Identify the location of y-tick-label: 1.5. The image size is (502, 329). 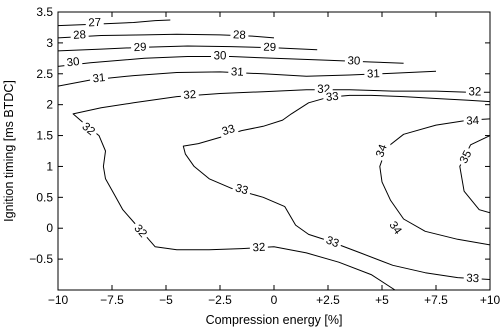
(44, 136).